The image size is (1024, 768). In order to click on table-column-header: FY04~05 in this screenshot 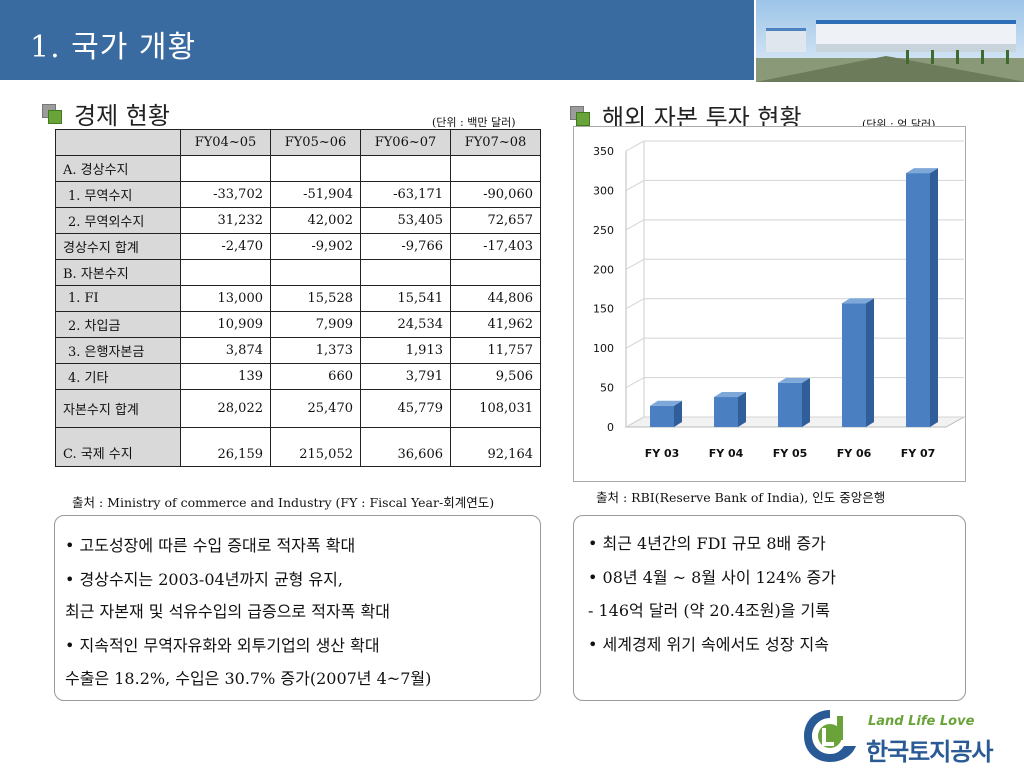, I will do `click(225, 142)`.